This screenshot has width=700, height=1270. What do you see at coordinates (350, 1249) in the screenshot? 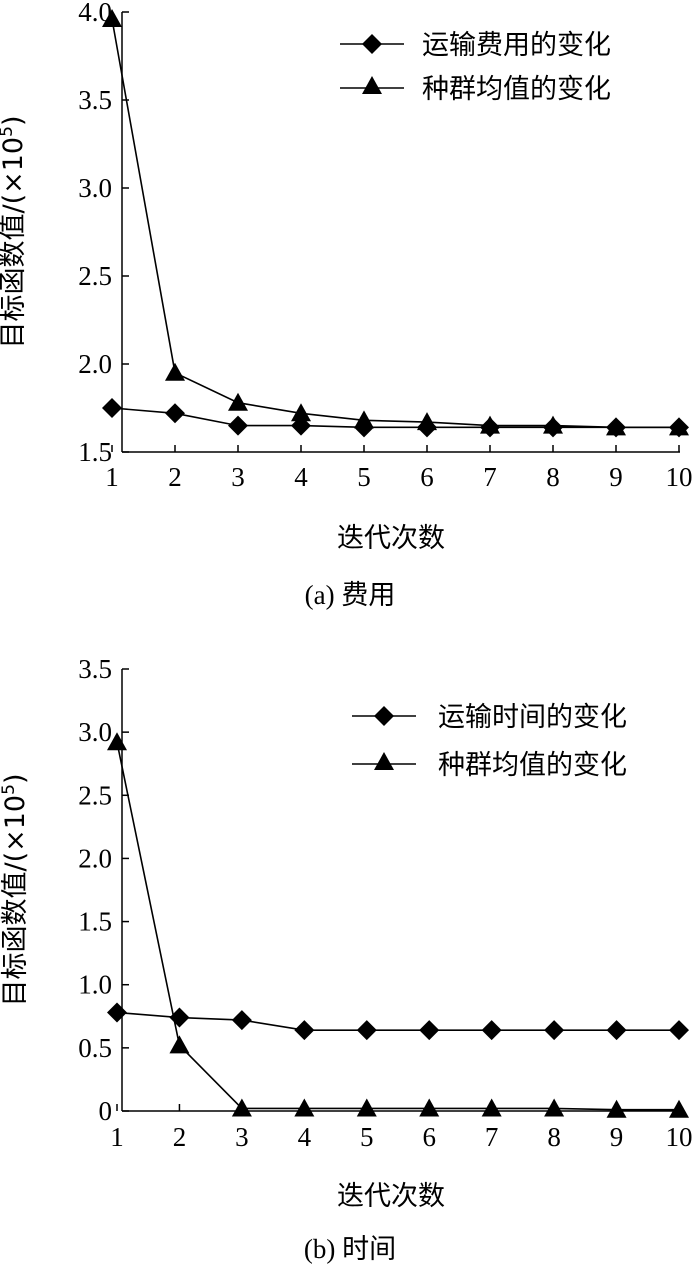
I see `chart-caption: (b) 时间` at bounding box center [350, 1249].